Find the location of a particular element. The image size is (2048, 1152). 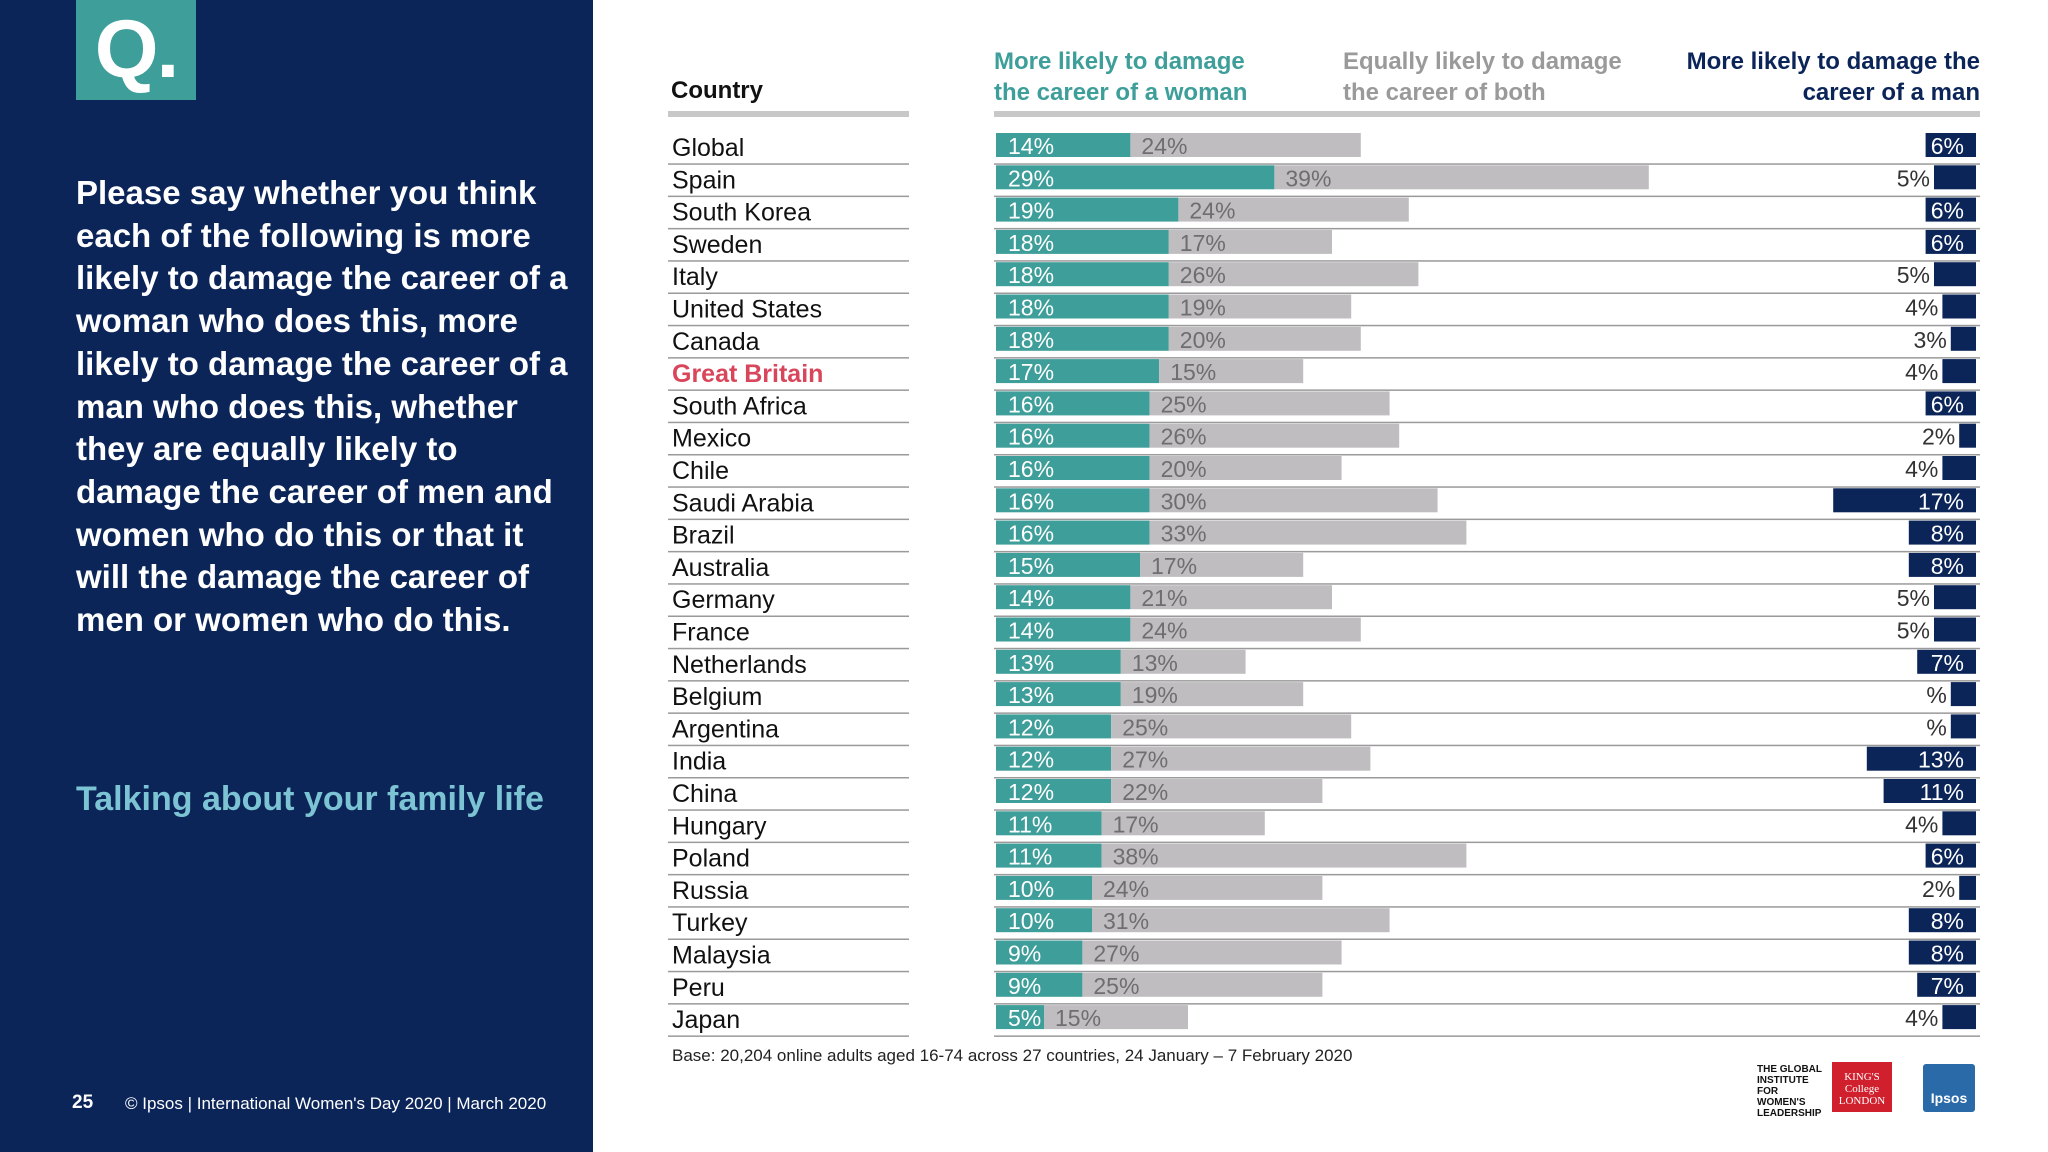

country-label: South Korea is located at coordinates (741, 213).